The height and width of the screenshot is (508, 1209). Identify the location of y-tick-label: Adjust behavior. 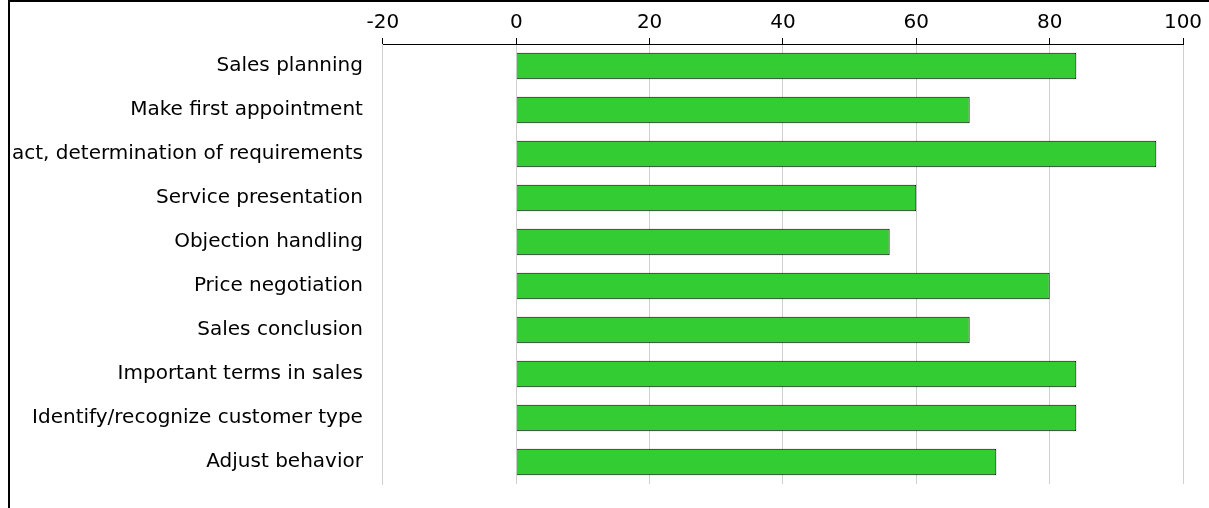
(285, 460).